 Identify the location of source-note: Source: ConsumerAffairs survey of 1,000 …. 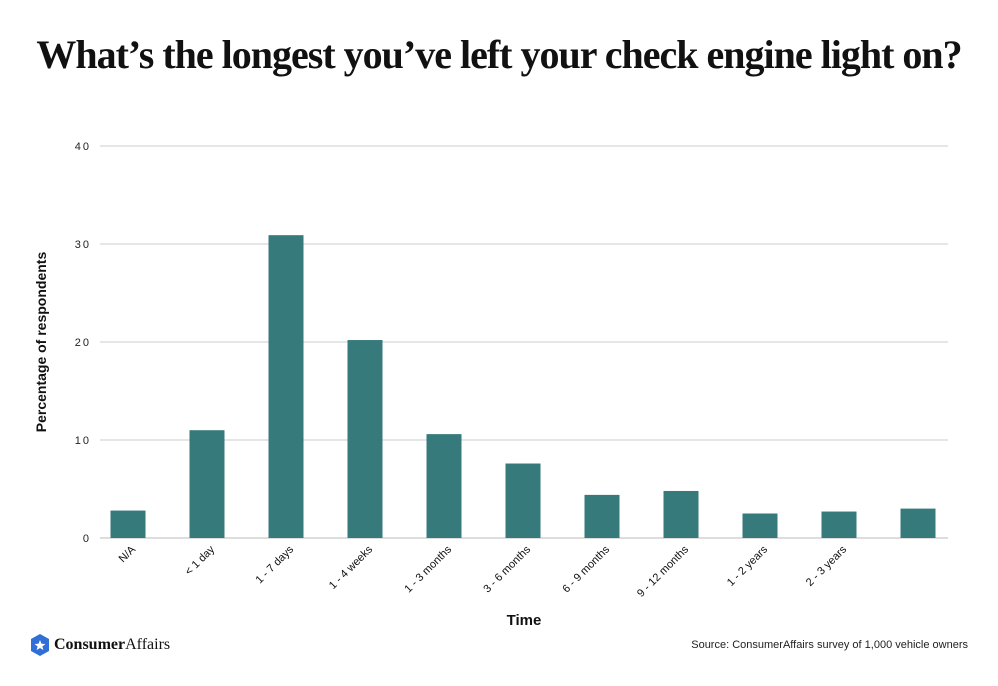
(829, 645).